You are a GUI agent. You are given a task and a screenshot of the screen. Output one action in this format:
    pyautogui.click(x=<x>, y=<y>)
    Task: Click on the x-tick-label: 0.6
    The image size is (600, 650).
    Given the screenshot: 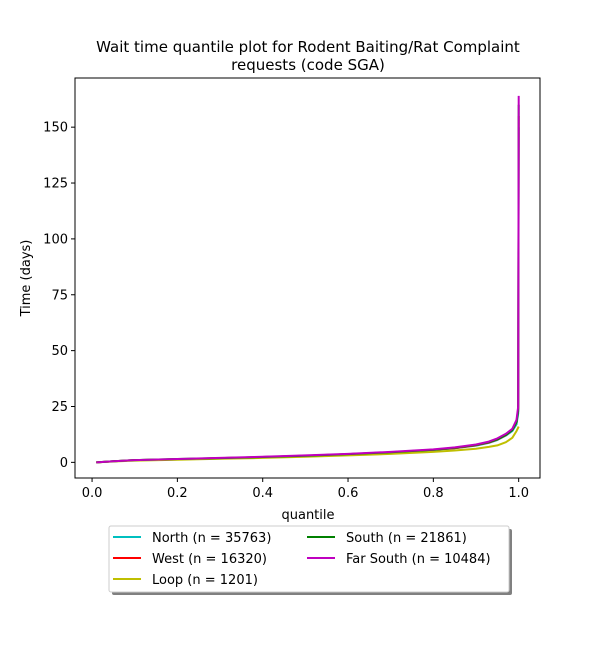 What is the action you would take?
    pyautogui.click(x=348, y=493)
    